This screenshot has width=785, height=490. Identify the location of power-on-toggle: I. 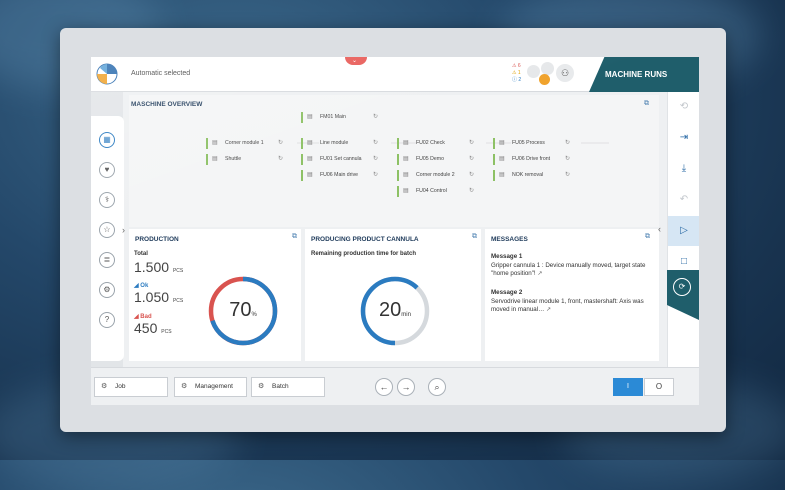
(628, 387).